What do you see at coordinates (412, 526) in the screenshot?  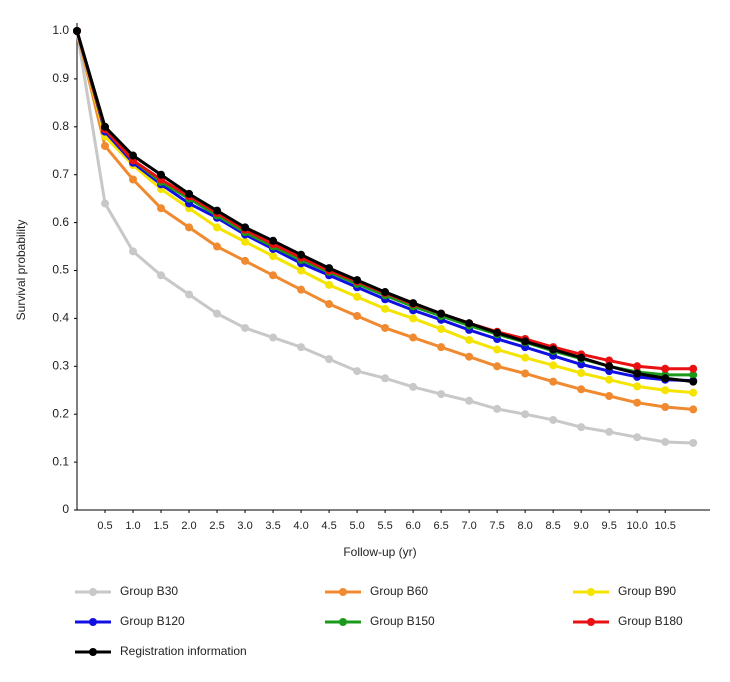 I see `x-tick-label: 6.0` at bounding box center [412, 526].